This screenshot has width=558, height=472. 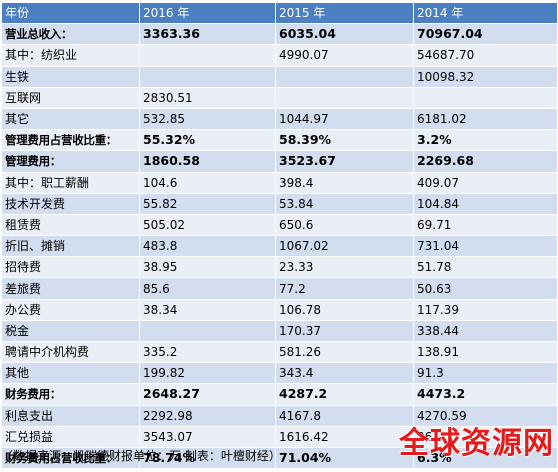 I want to click on value-cell: 78.74%, so click(x=207, y=458).